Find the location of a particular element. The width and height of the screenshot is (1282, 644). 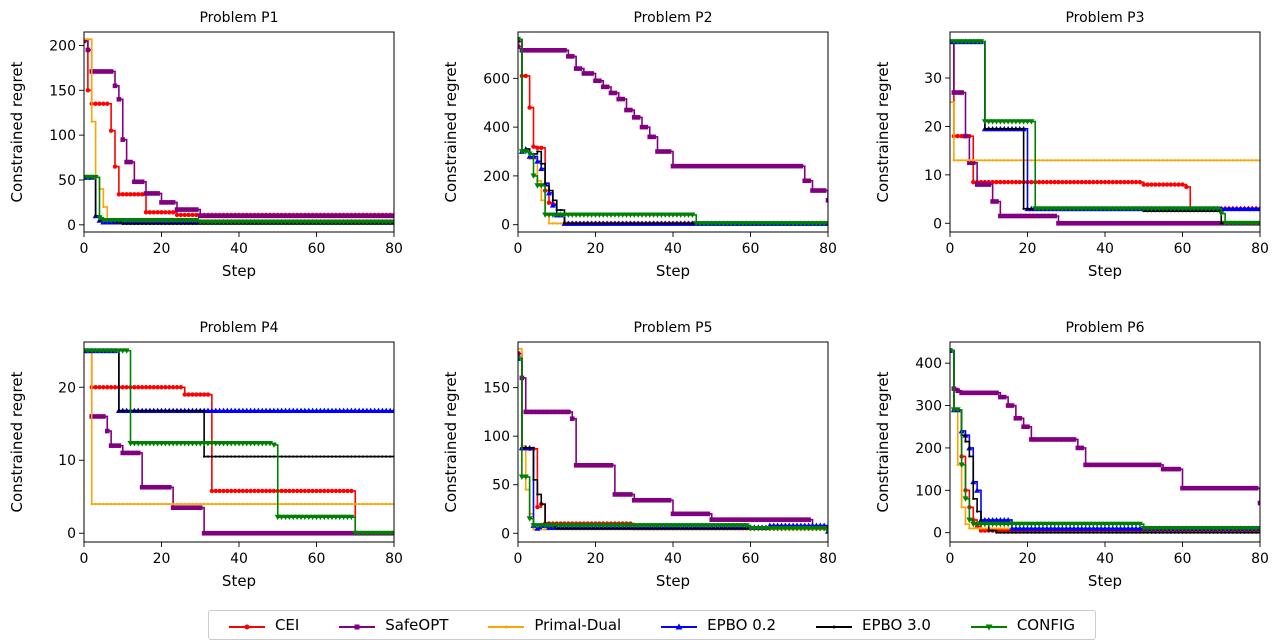

x-tick-label: 40 is located at coordinates (239, 559).